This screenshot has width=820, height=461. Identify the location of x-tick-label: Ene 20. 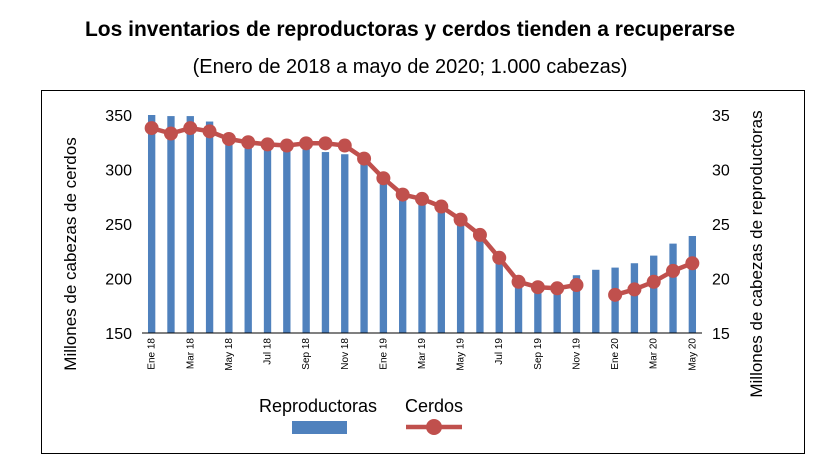
(615, 354).